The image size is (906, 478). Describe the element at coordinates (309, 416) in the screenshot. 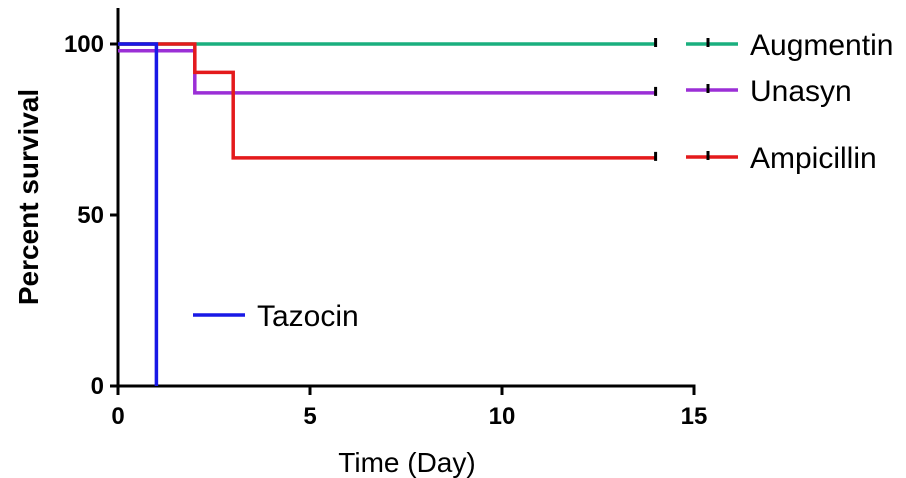

I see `x-tick-label: 5` at that location.